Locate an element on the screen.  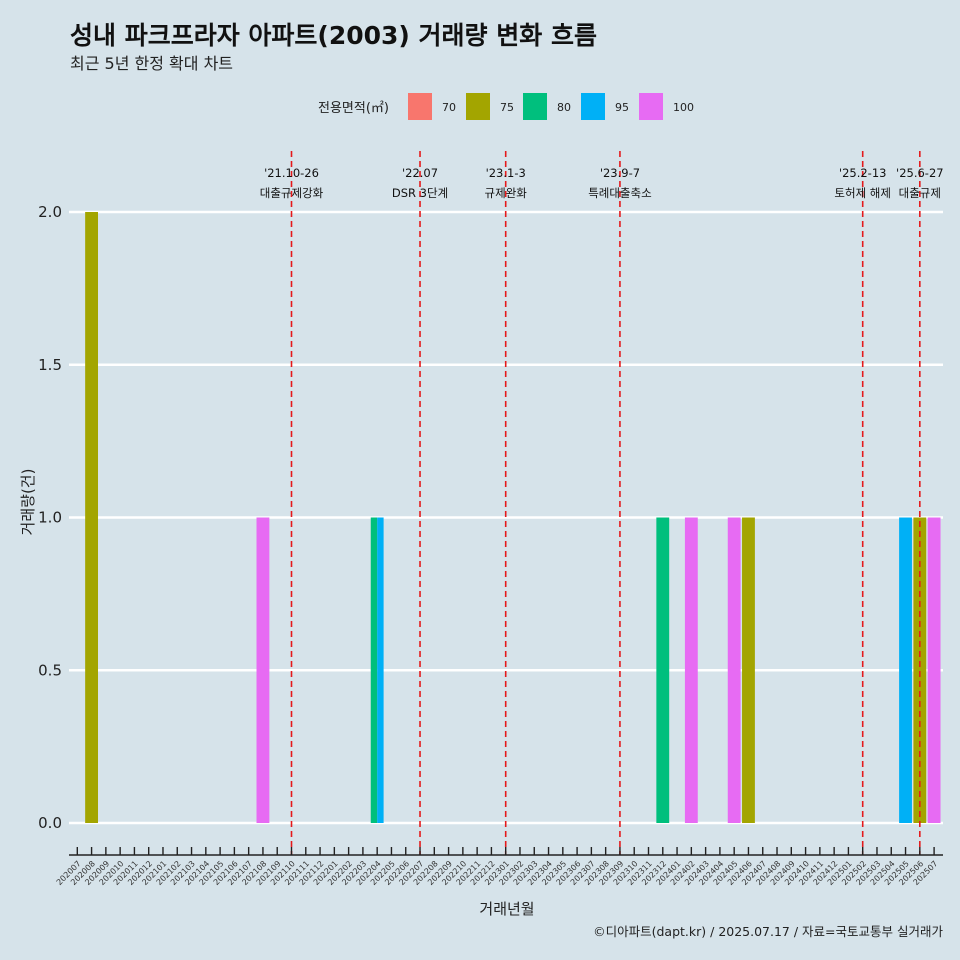
event-date-202207: '22.07 is located at coordinates (420, 173).